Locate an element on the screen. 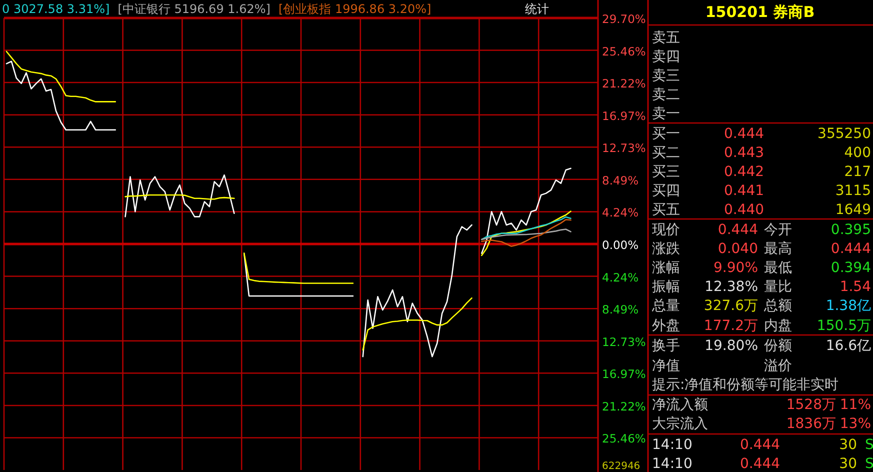  text: 卖三 is located at coordinates (666, 76).